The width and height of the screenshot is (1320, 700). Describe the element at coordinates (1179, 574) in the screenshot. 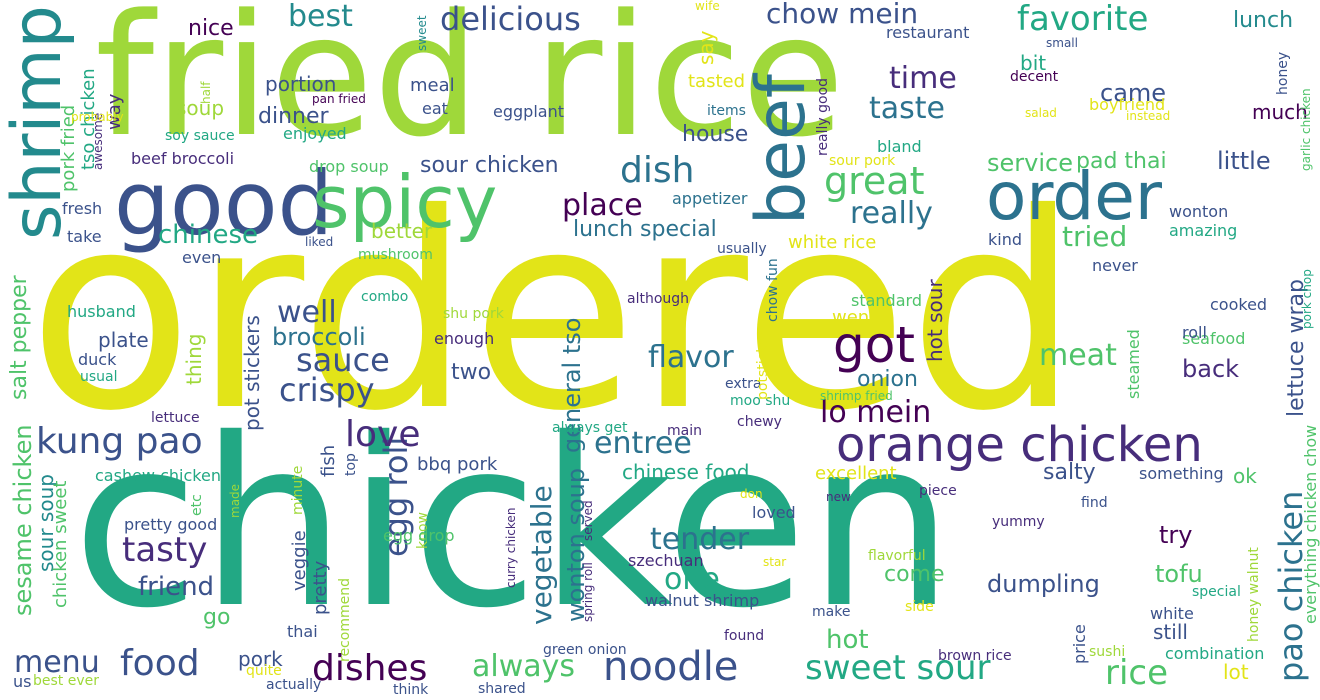

I see `word-tofu: tofu` at that location.